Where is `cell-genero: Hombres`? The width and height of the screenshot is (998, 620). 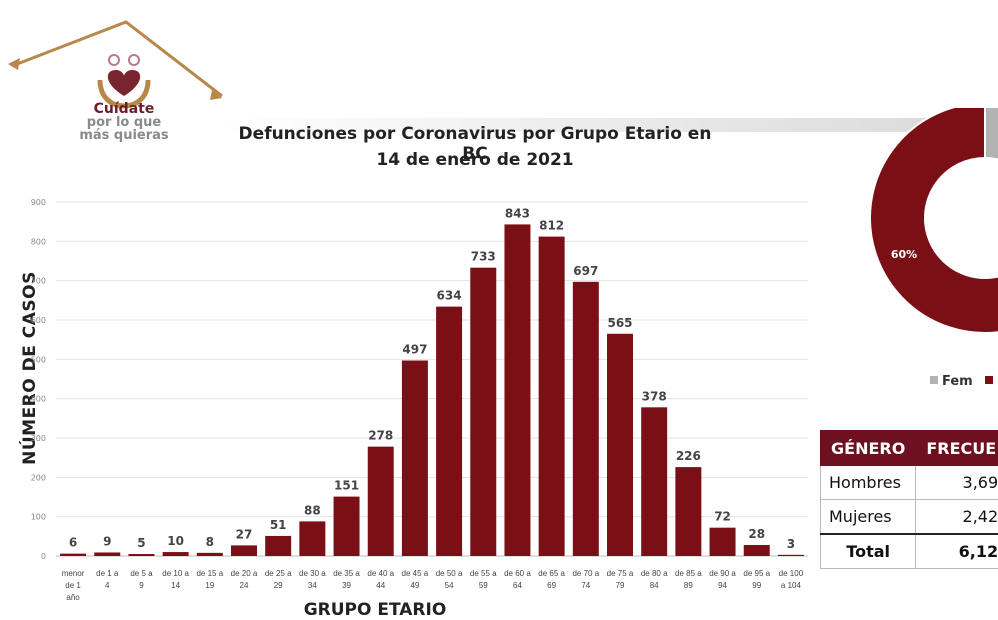 cell-genero: Hombres is located at coordinates (868, 483).